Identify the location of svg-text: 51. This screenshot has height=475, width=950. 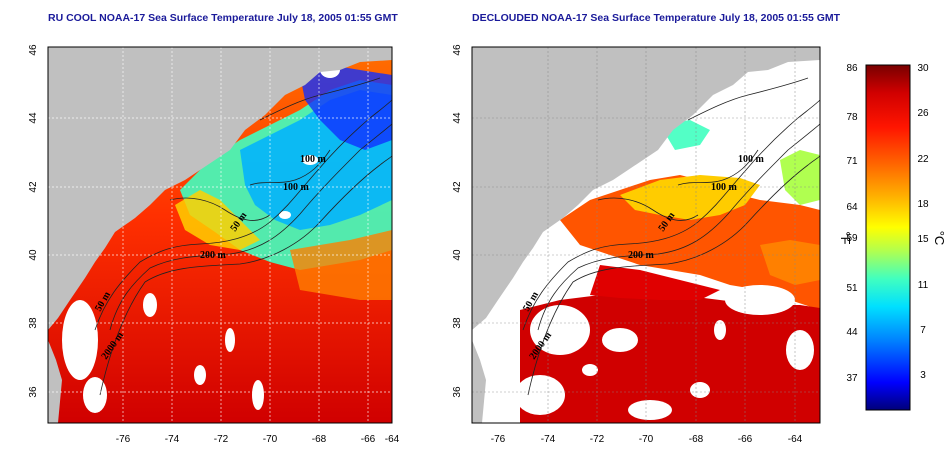
(852, 288).